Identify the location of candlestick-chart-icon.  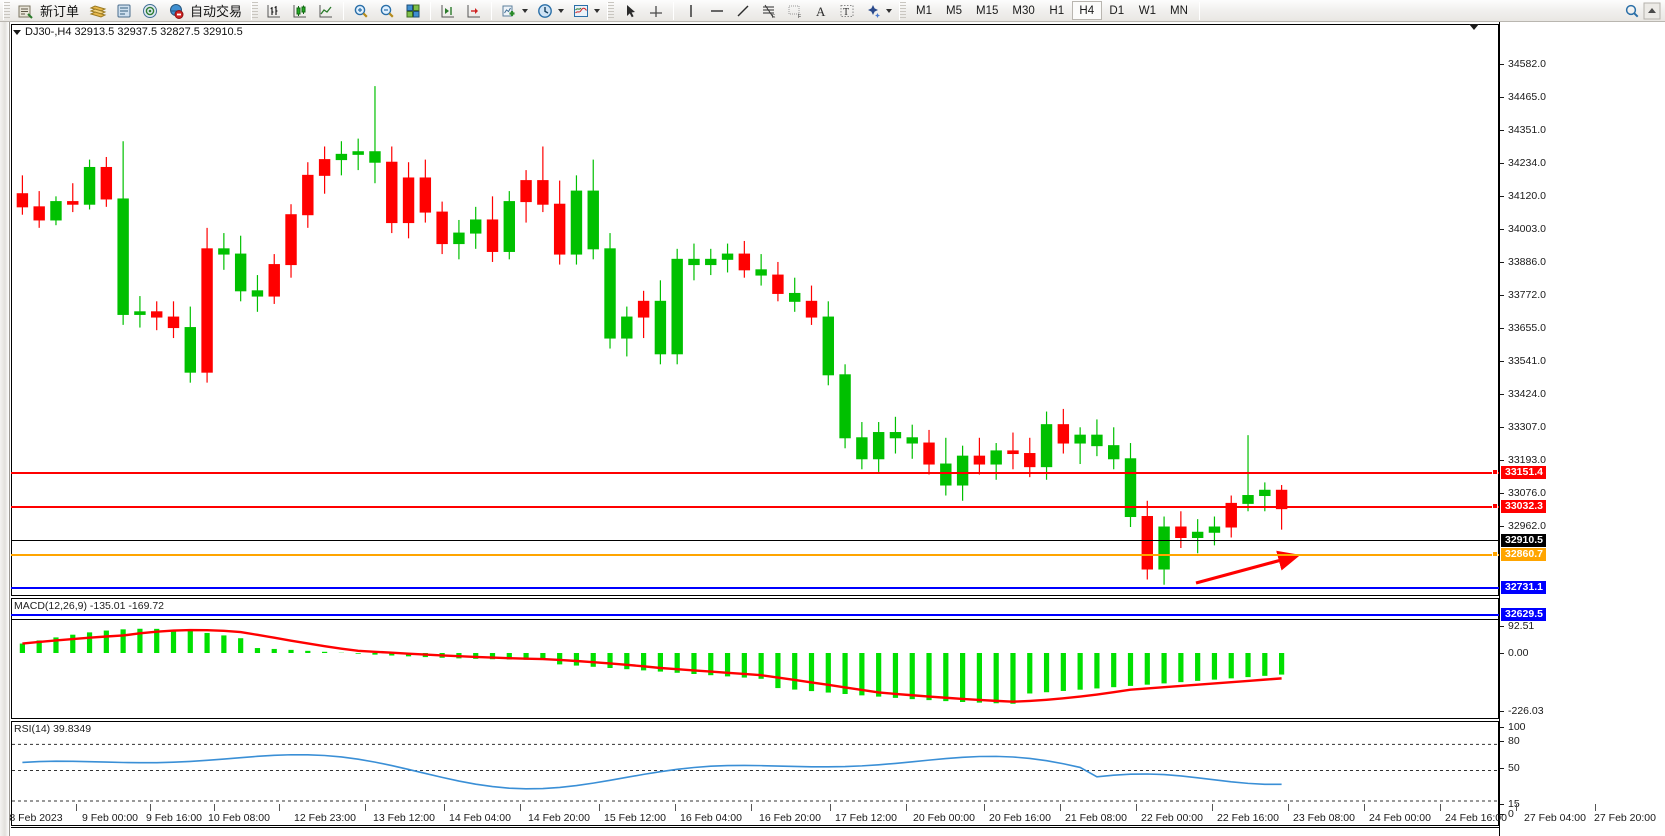
(300, 10).